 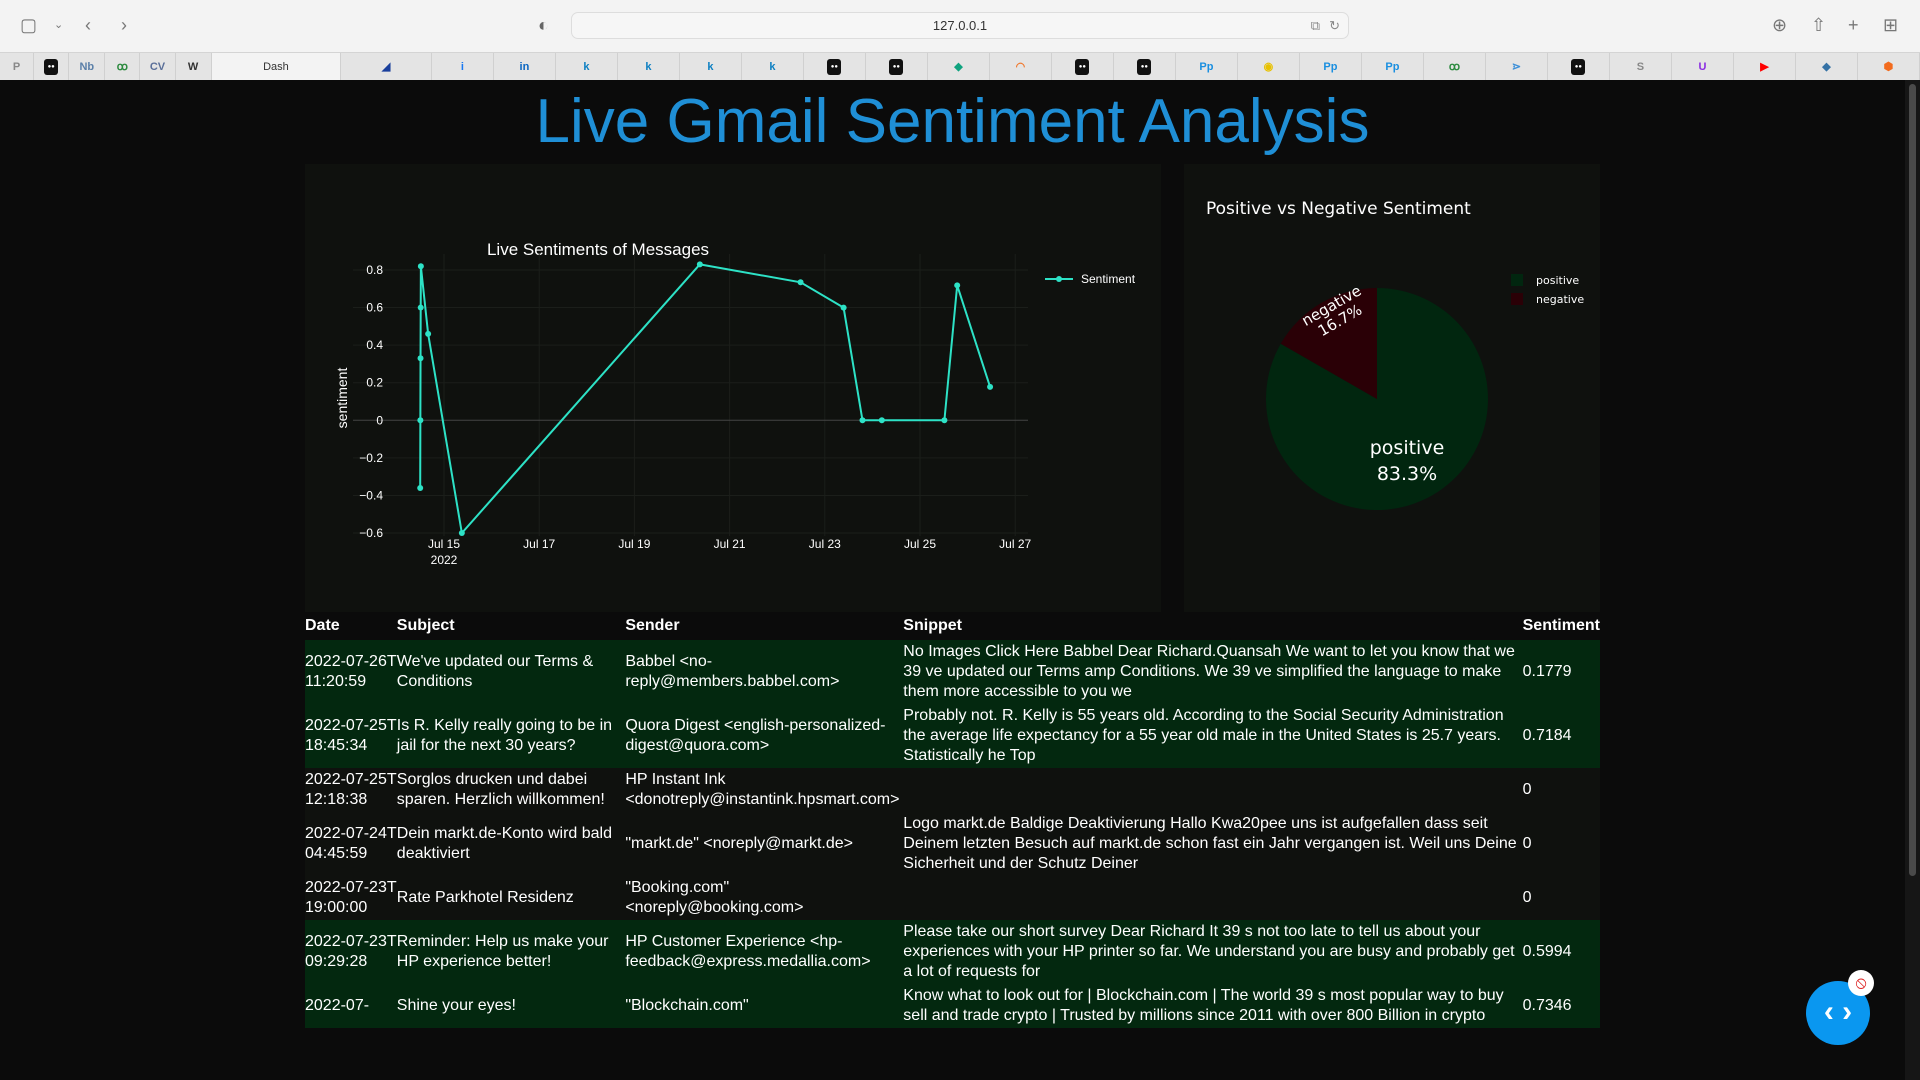 What do you see at coordinates (29, 25) in the screenshot?
I see `sidebar-toggle-icon: ▢` at bounding box center [29, 25].